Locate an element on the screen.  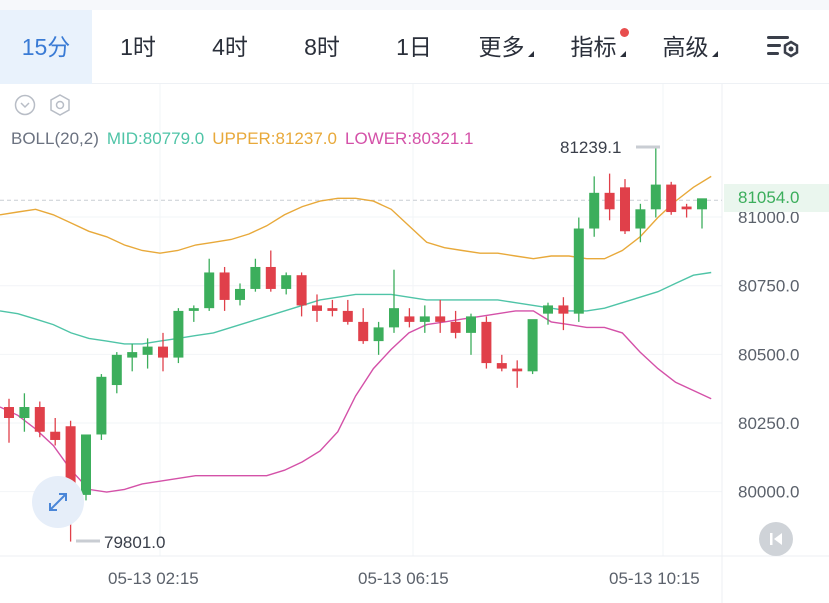
tab-1d: 1日 is located at coordinates (414, 47).